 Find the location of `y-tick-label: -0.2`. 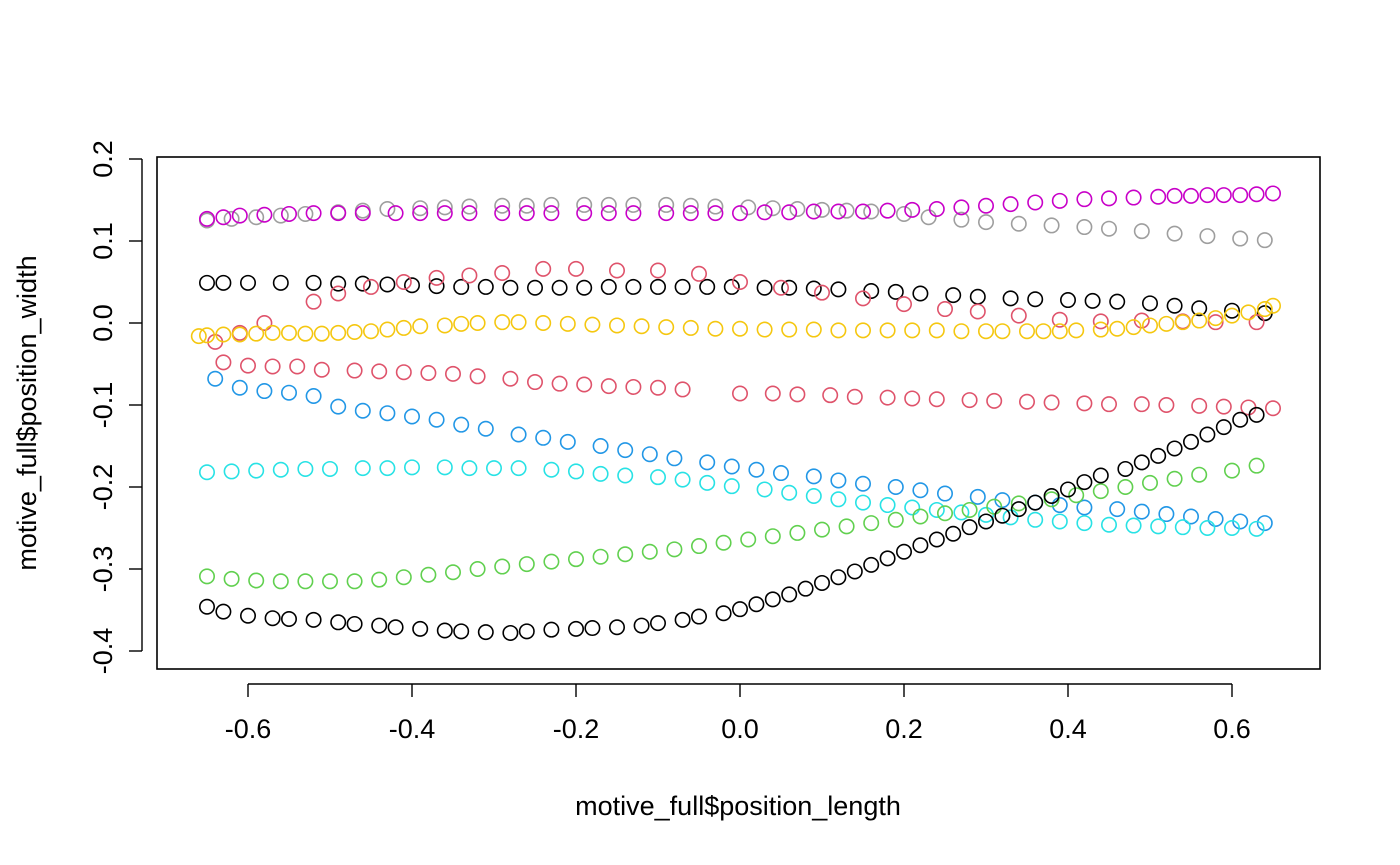

y-tick-label: -0.2 is located at coordinates (103, 487).